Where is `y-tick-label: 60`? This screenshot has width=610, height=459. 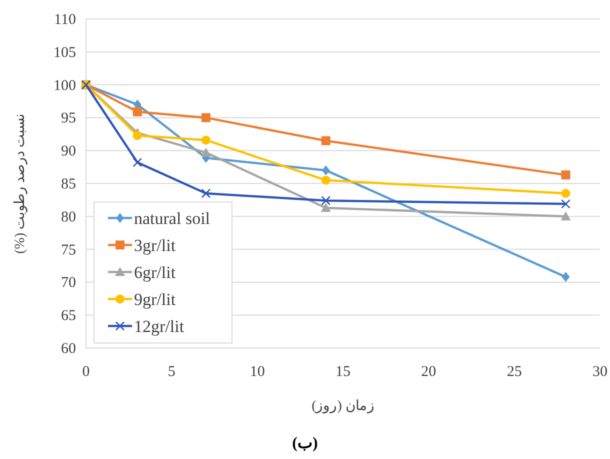 y-tick-label: 60 is located at coordinates (68, 349).